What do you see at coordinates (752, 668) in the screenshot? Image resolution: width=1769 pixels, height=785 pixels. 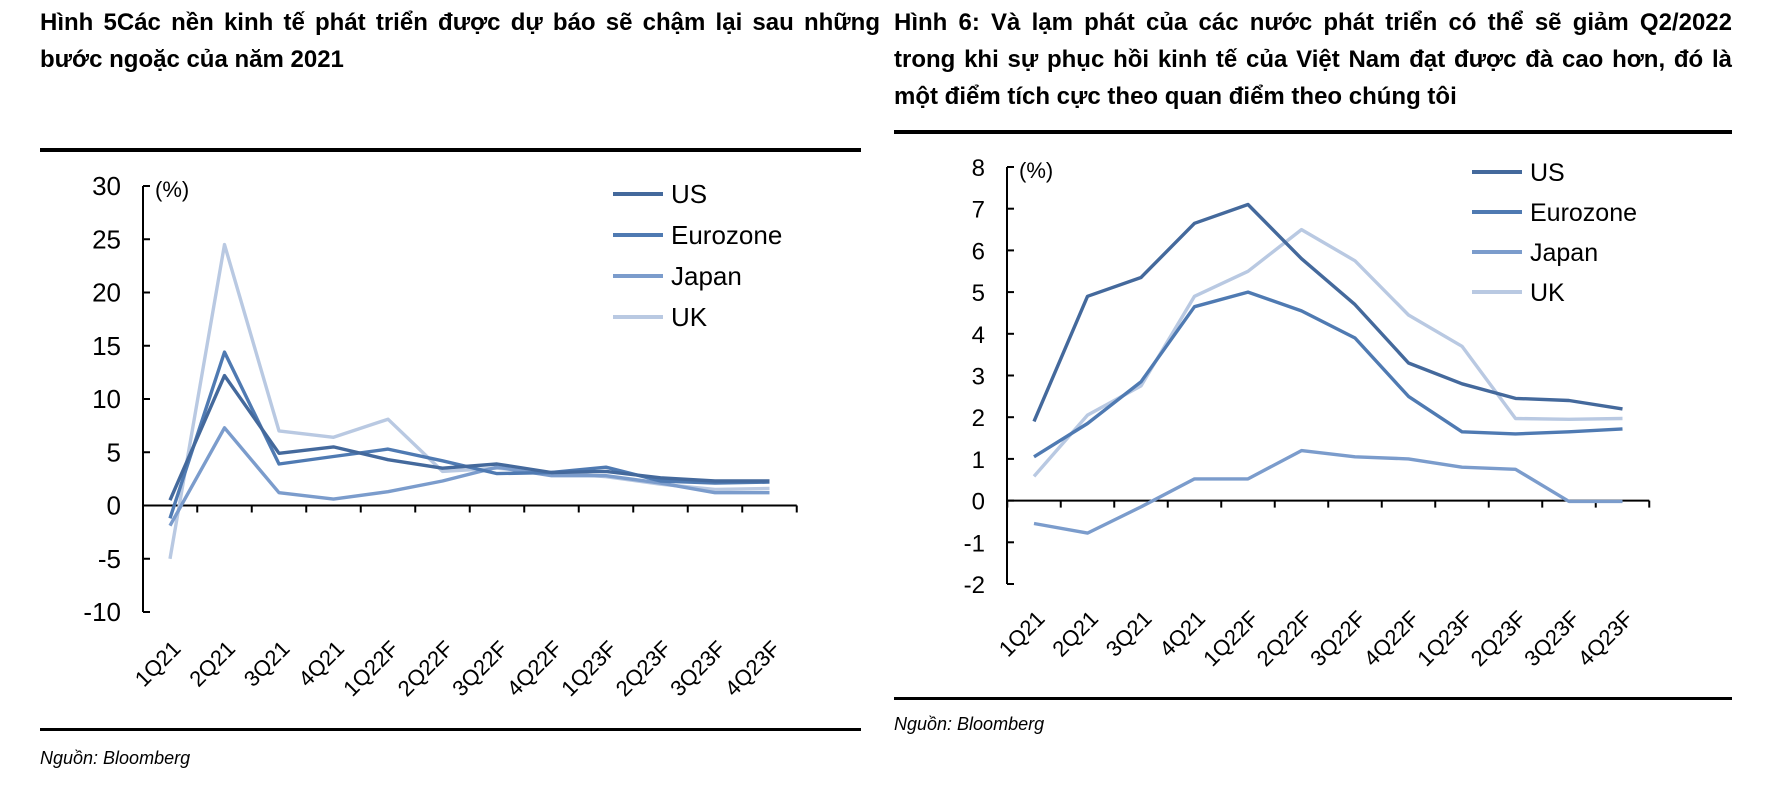 I see `left-chart-x-tick-label: 4Q23F` at bounding box center [752, 668].